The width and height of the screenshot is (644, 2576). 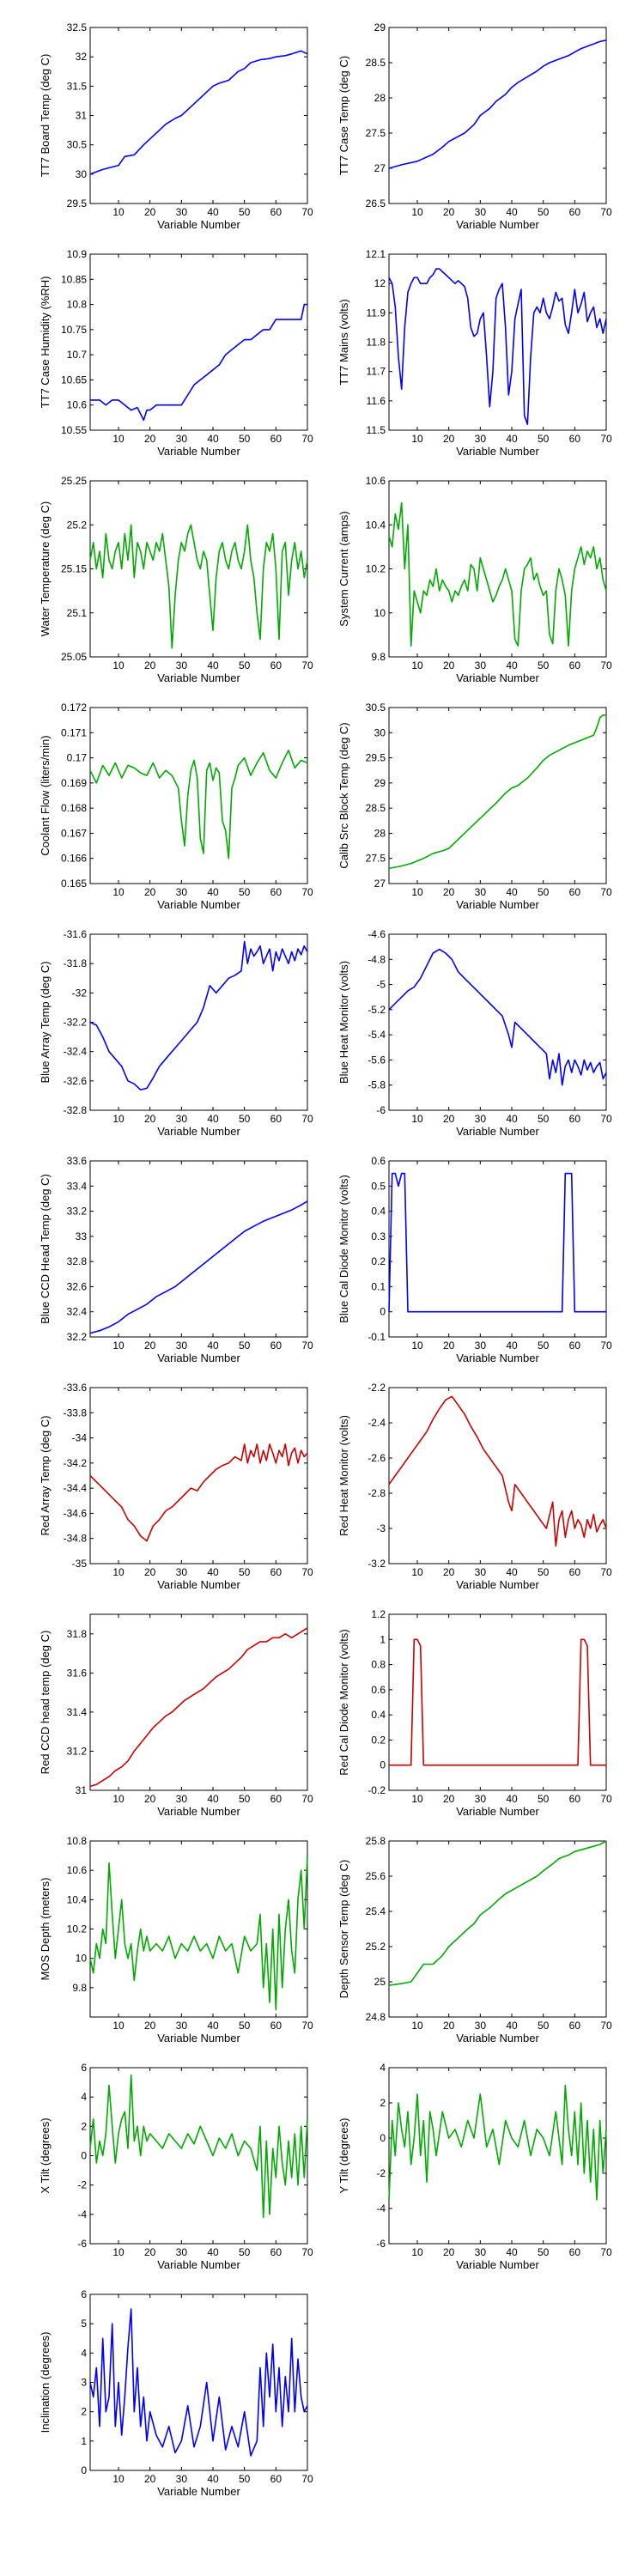 I want to click on y-tick-label: 10.2, so click(x=77, y=1929).